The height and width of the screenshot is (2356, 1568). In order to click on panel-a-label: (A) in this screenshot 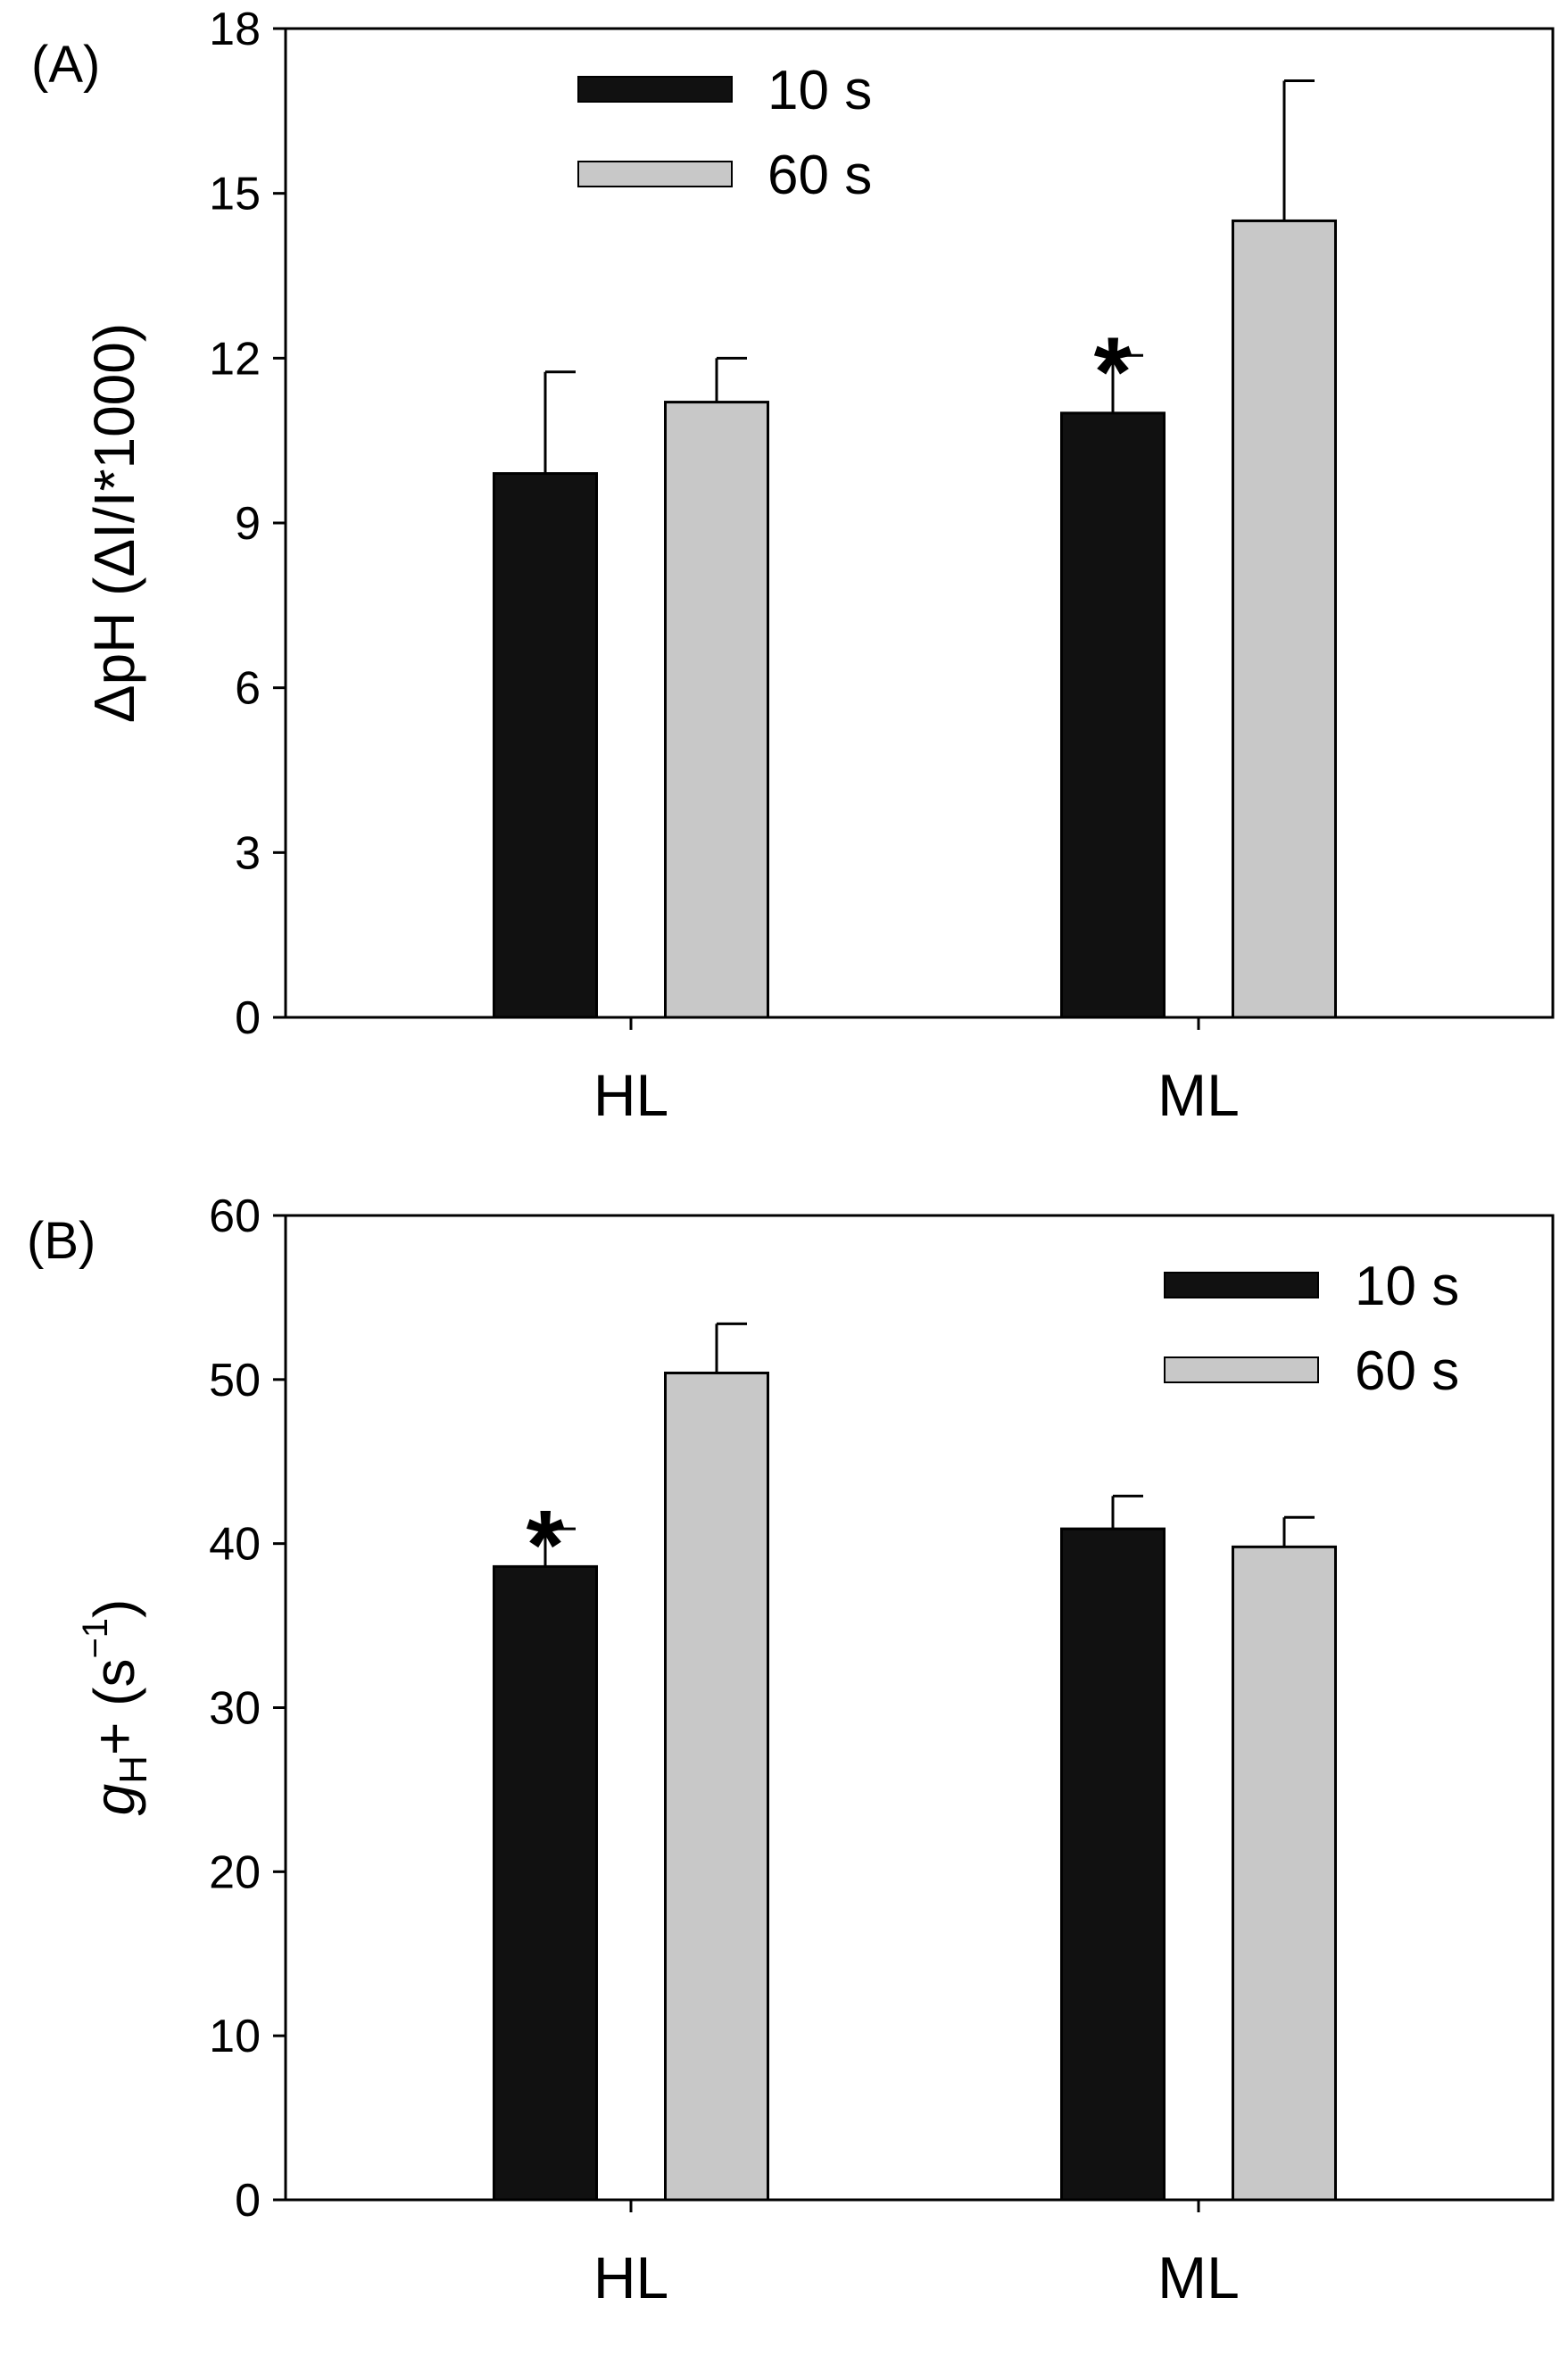, I will do `click(65, 65)`.